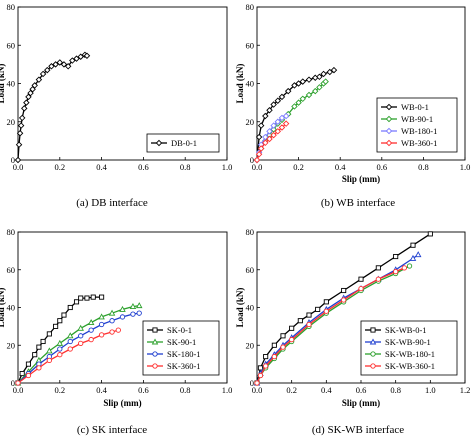 The height and width of the screenshot is (438, 474). What do you see at coordinates (309, 79) in the screenshot?
I see `chart1-series0-point12` at bounding box center [309, 79].